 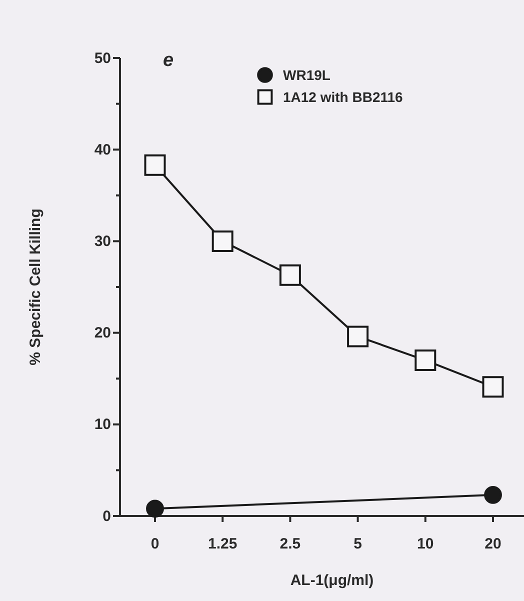 What do you see at coordinates (358, 544) in the screenshot?
I see `x-tick-label: 5` at bounding box center [358, 544].